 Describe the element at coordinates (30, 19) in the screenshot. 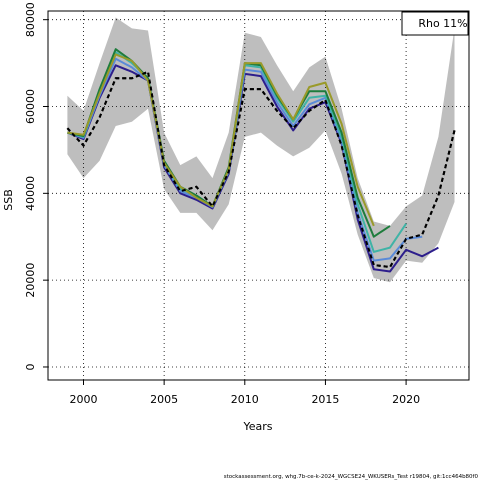

I see `y-tick-label-4: 80000` at that location.